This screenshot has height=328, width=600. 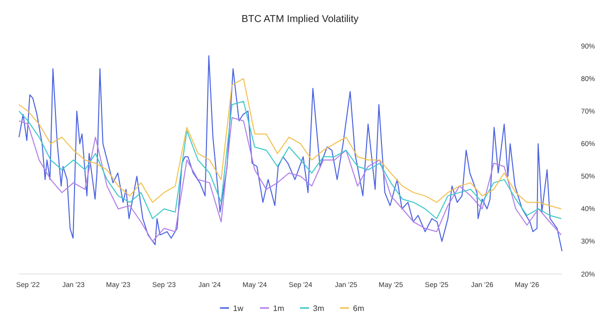 I want to click on legend-label: 1w, so click(x=238, y=308).